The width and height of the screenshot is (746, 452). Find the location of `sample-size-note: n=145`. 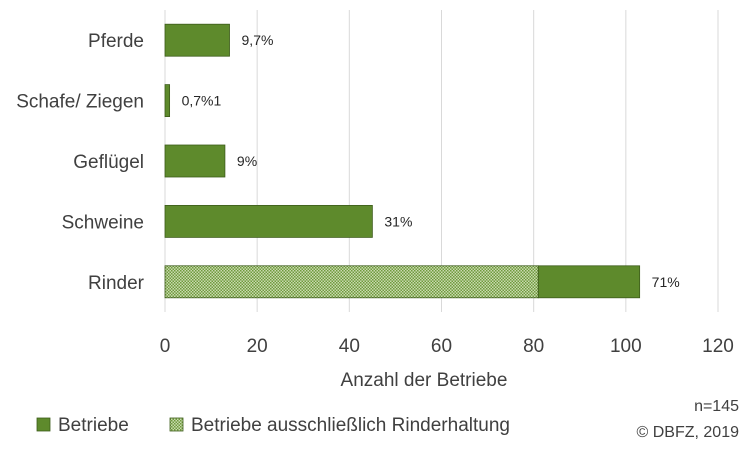

sample-size-note: n=145 is located at coordinates (716, 406).